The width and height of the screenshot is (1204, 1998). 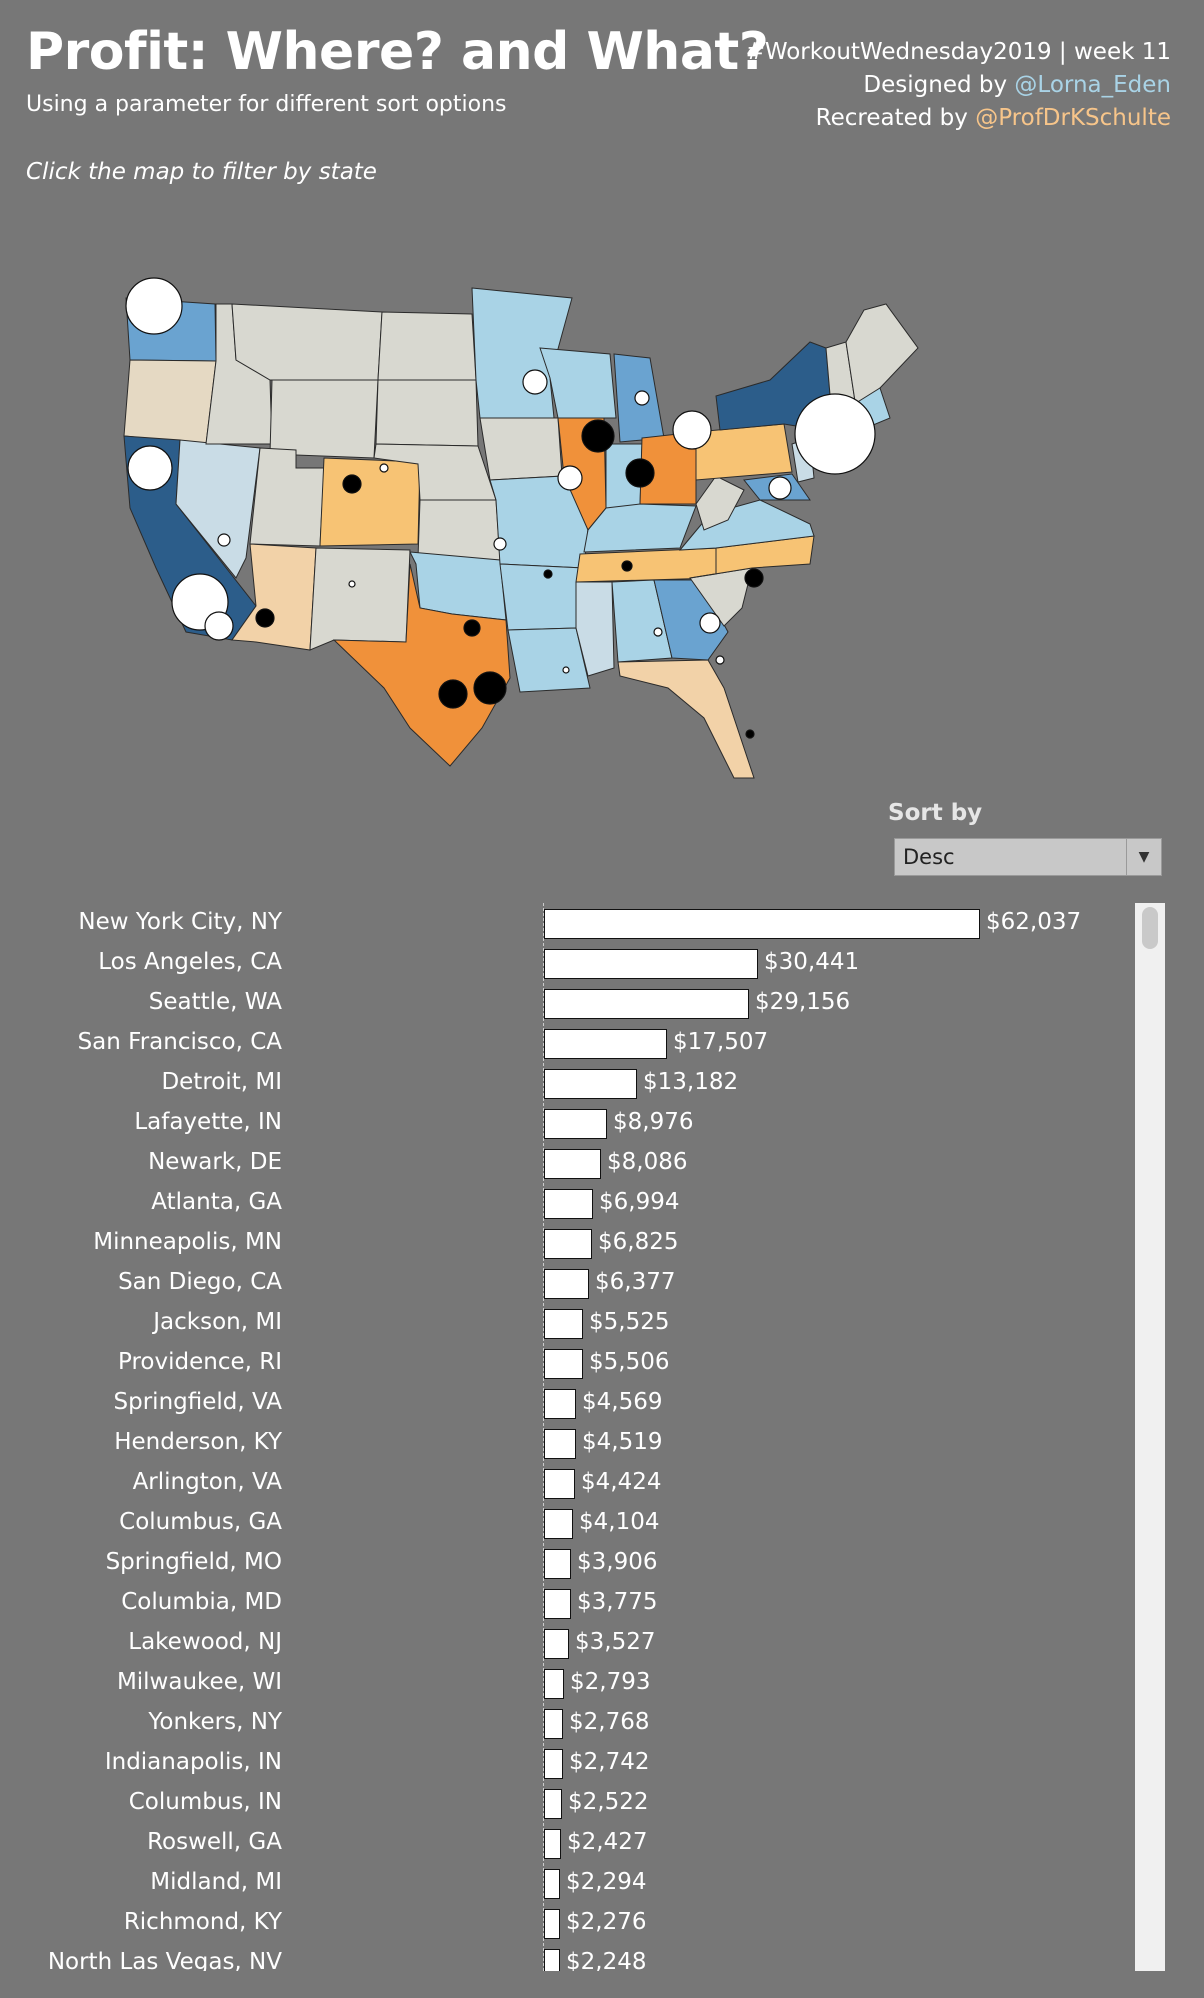 What do you see at coordinates (750, 734) in the screenshot?
I see `city-marker-jacksonville` at bounding box center [750, 734].